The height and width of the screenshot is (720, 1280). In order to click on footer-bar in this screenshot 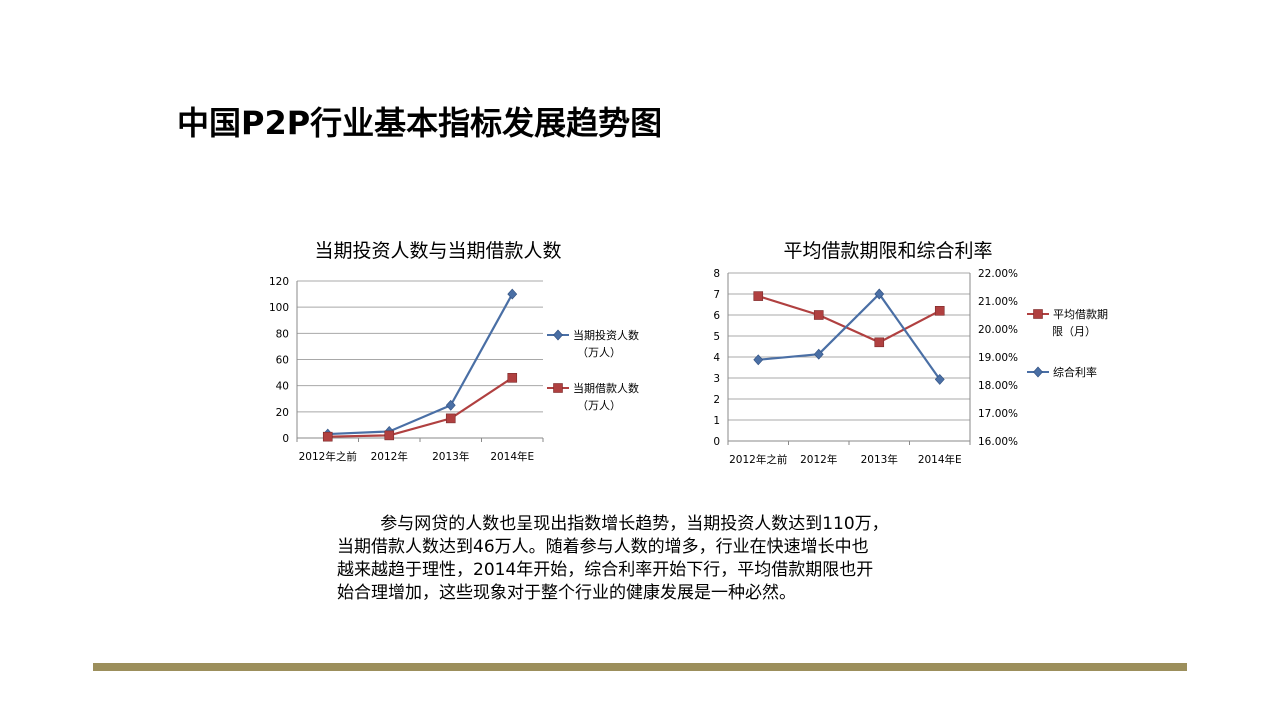, I will do `click(640, 667)`.